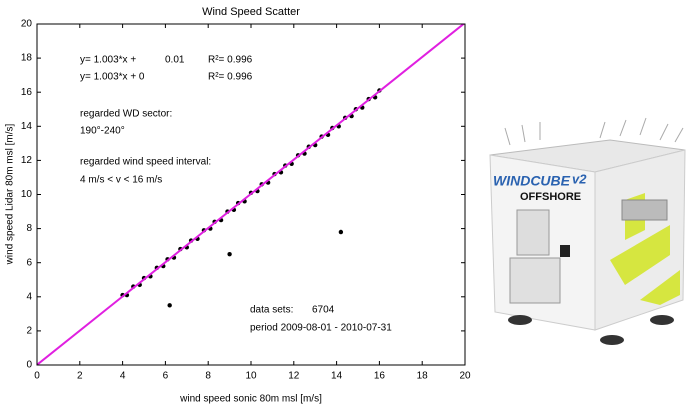 Image resolution: width=688 pixels, height=409 pixels. I want to click on y-tick-label: 20, so click(27, 24).